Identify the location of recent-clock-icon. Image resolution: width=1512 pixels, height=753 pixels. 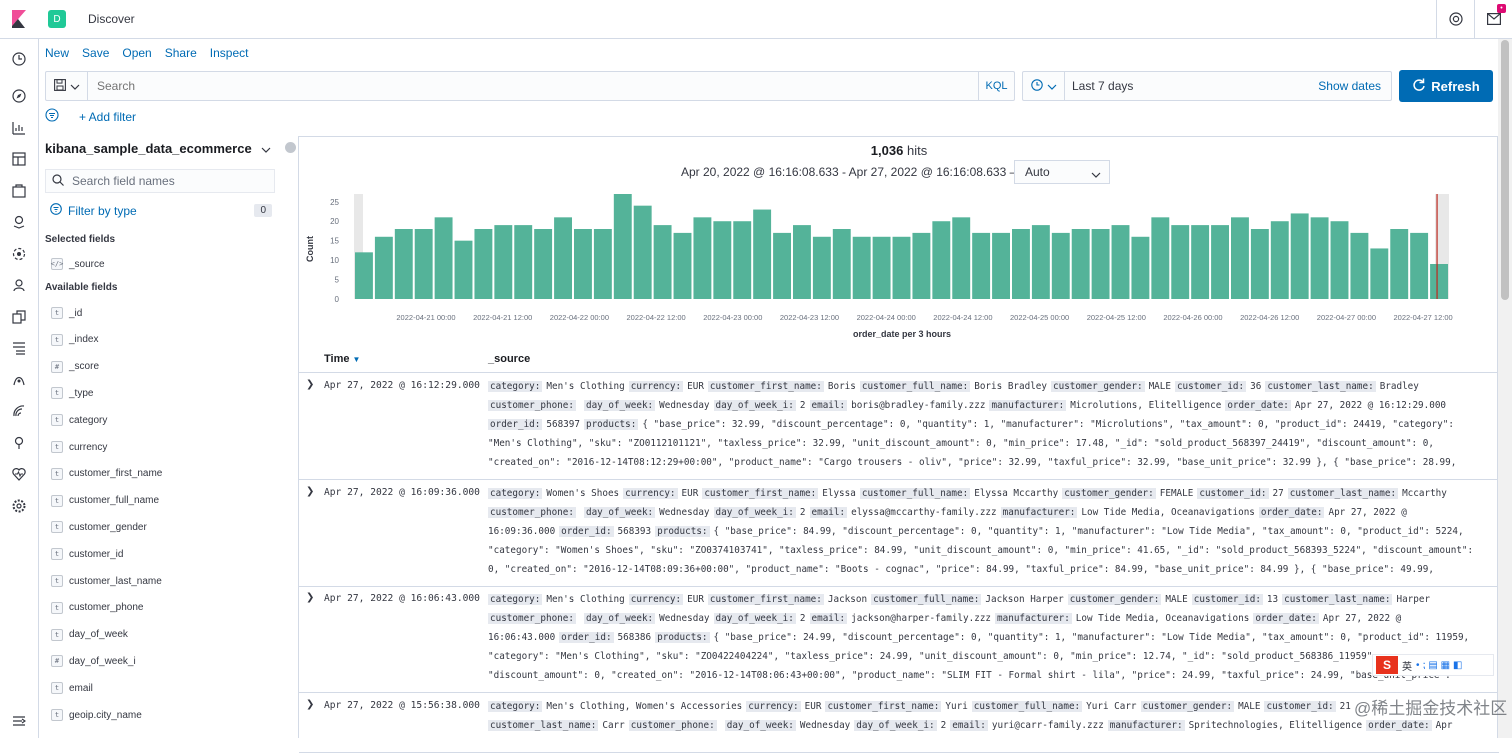
(19, 59).